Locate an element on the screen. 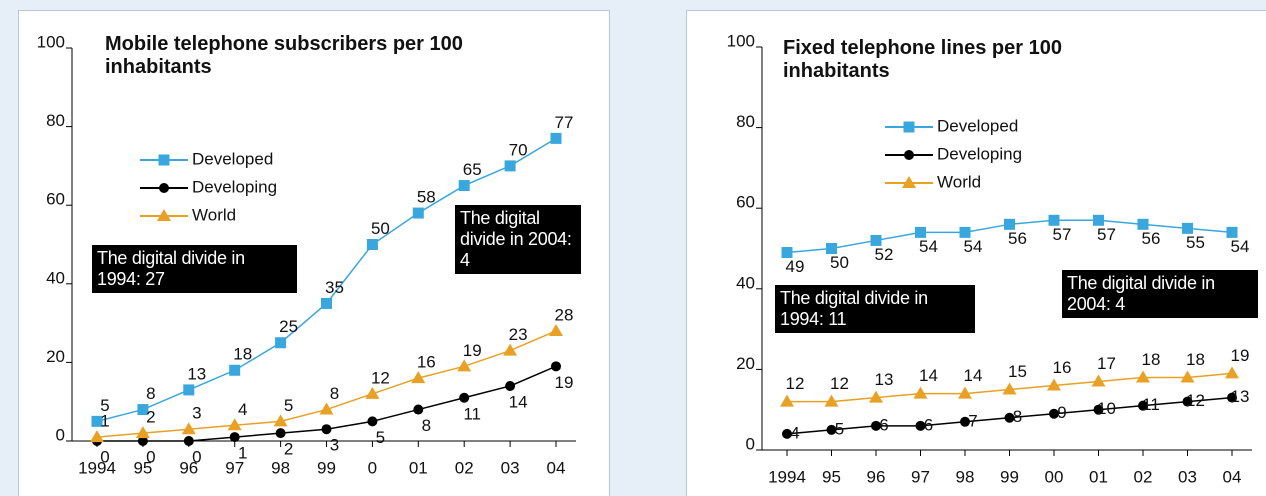  data-label: 17 is located at coordinates (1106, 363).